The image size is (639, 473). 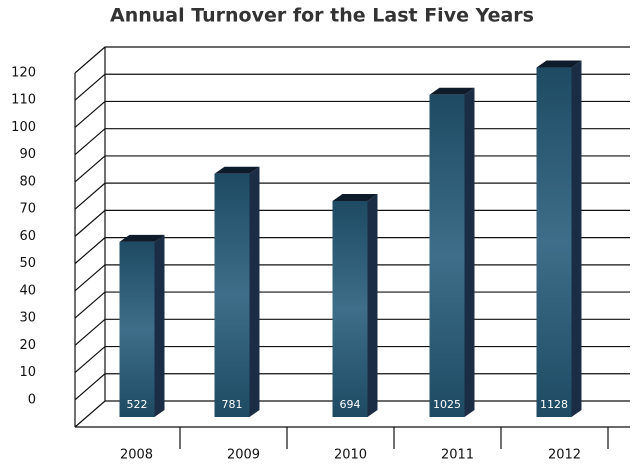 What do you see at coordinates (447, 404) in the screenshot?
I see `bar-inner-label: 1025` at bounding box center [447, 404].